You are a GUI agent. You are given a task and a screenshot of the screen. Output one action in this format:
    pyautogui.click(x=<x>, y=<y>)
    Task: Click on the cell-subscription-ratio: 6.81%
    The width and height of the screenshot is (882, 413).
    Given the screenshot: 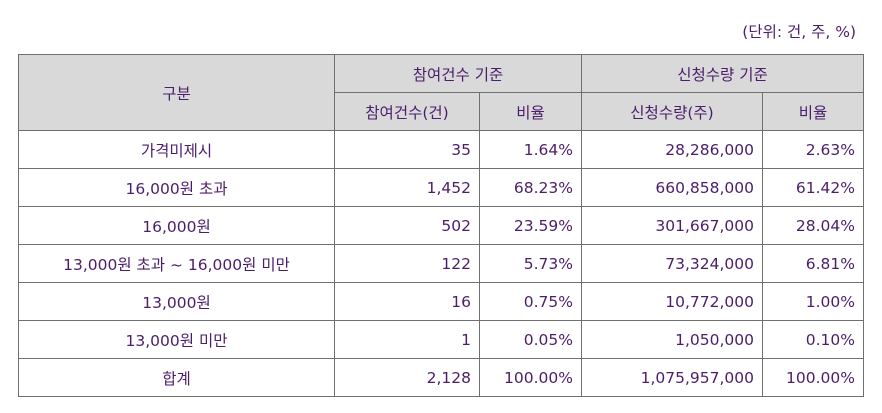 What is the action you would take?
    pyautogui.click(x=813, y=263)
    